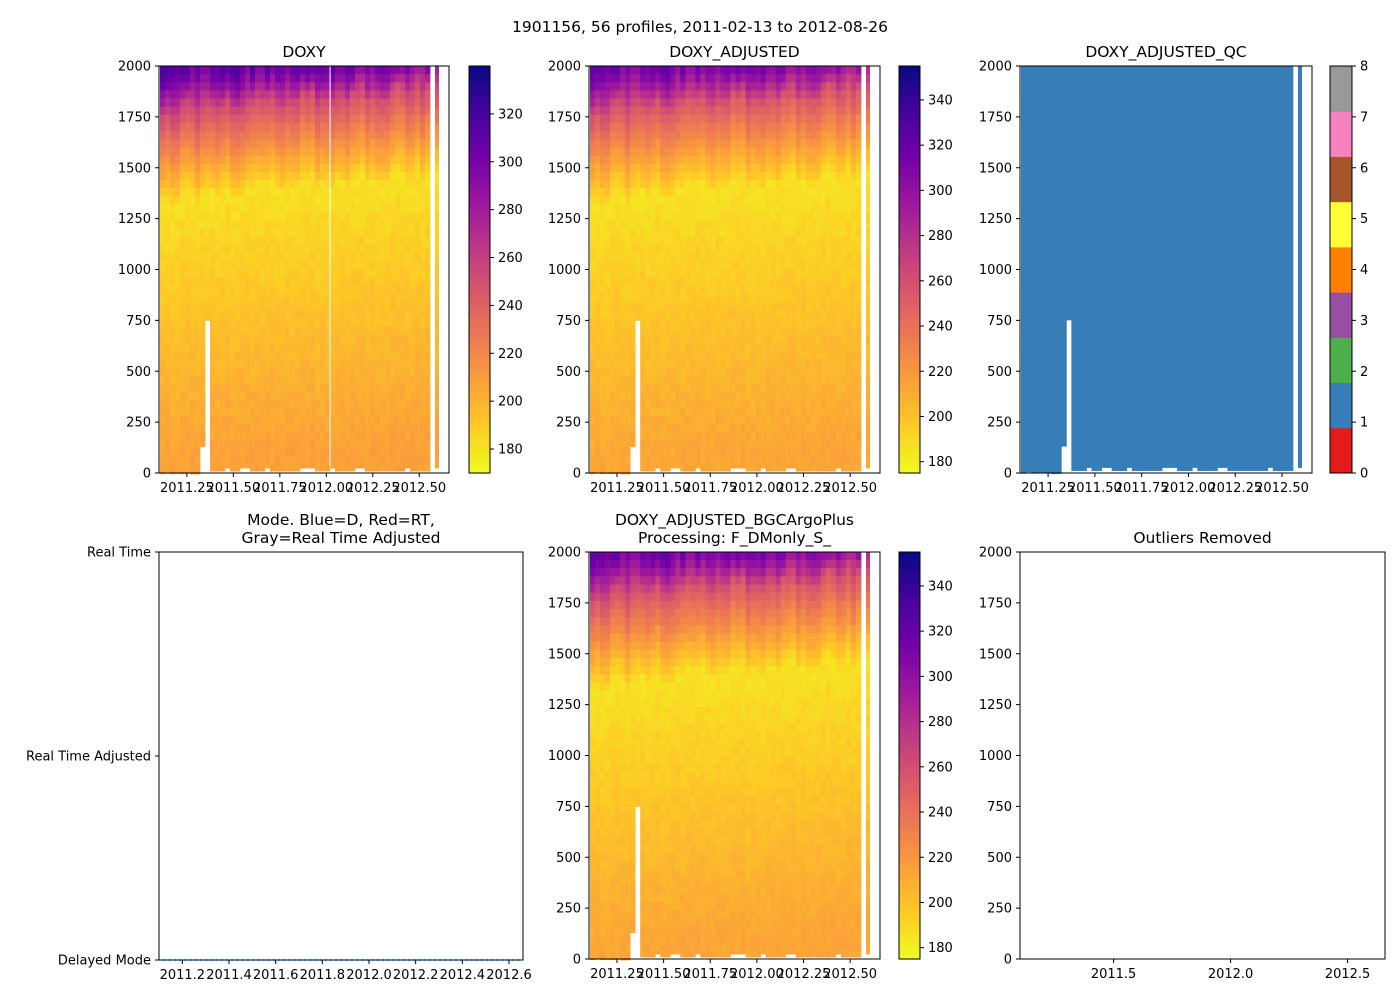  I want to click on doxy-ytick-label: 1250, so click(134, 219).